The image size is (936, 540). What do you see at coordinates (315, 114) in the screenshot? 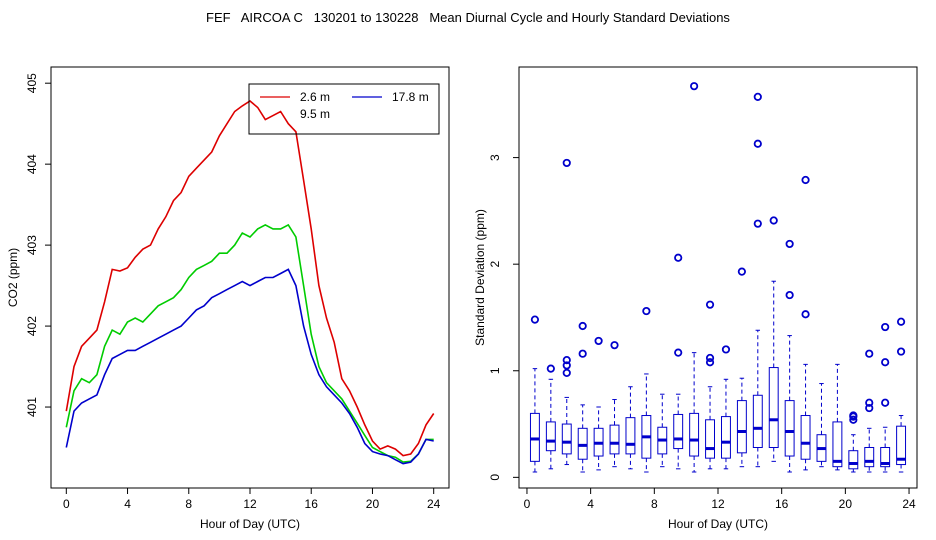
I see `legend-label: 9.5 m` at bounding box center [315, 114].